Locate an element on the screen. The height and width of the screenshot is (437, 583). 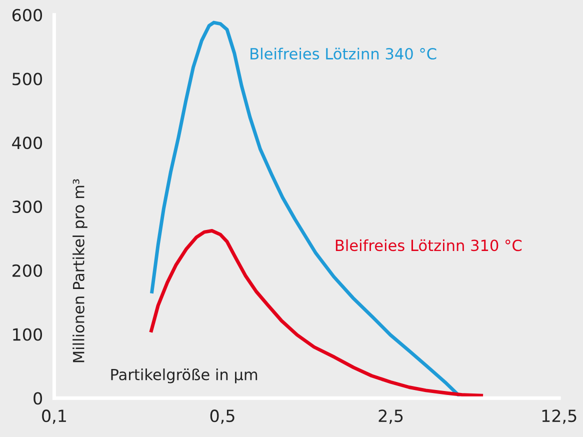
y-axis-title: Millionen Partikel pro m³ is located at coordinates (80, 270).